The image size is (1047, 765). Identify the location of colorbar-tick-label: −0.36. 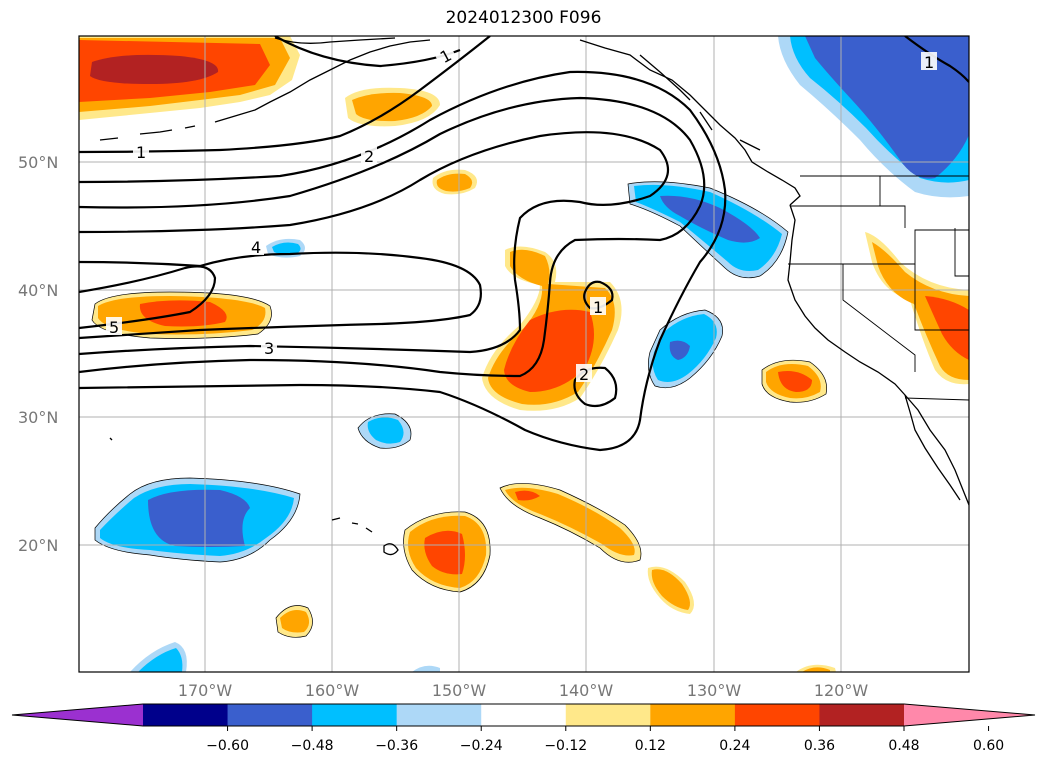
(396, 746).